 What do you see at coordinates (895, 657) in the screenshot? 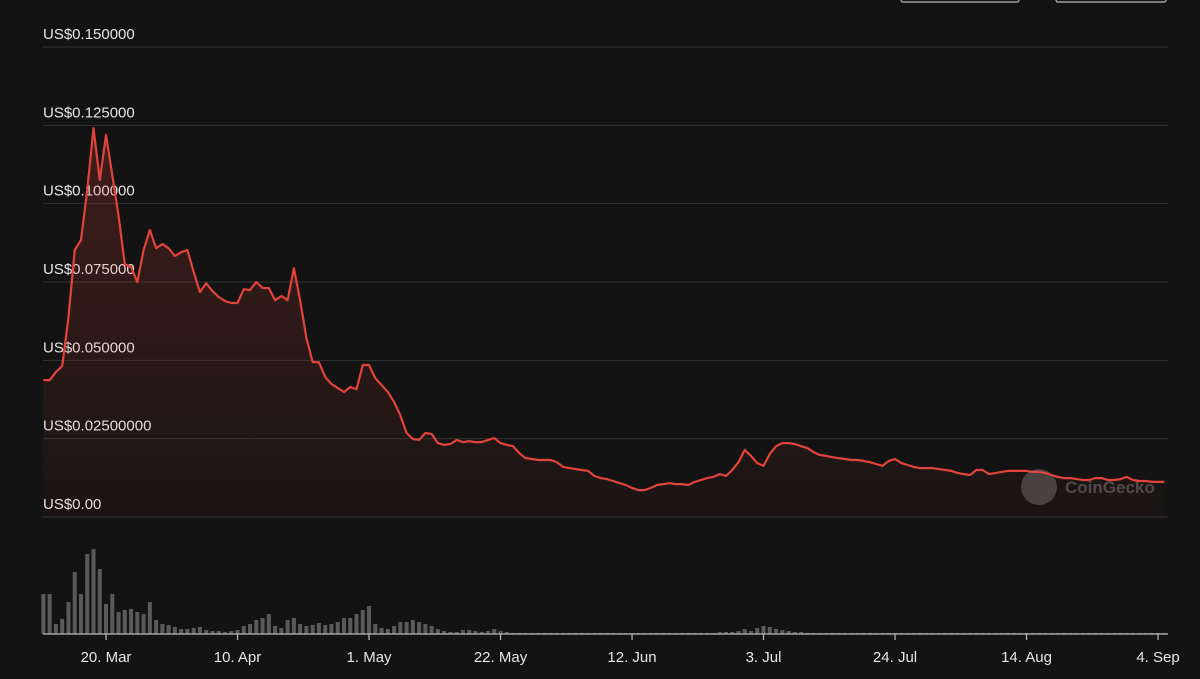
I see `x-tick-label: 24. Jul` at bounding box center [895, 657].